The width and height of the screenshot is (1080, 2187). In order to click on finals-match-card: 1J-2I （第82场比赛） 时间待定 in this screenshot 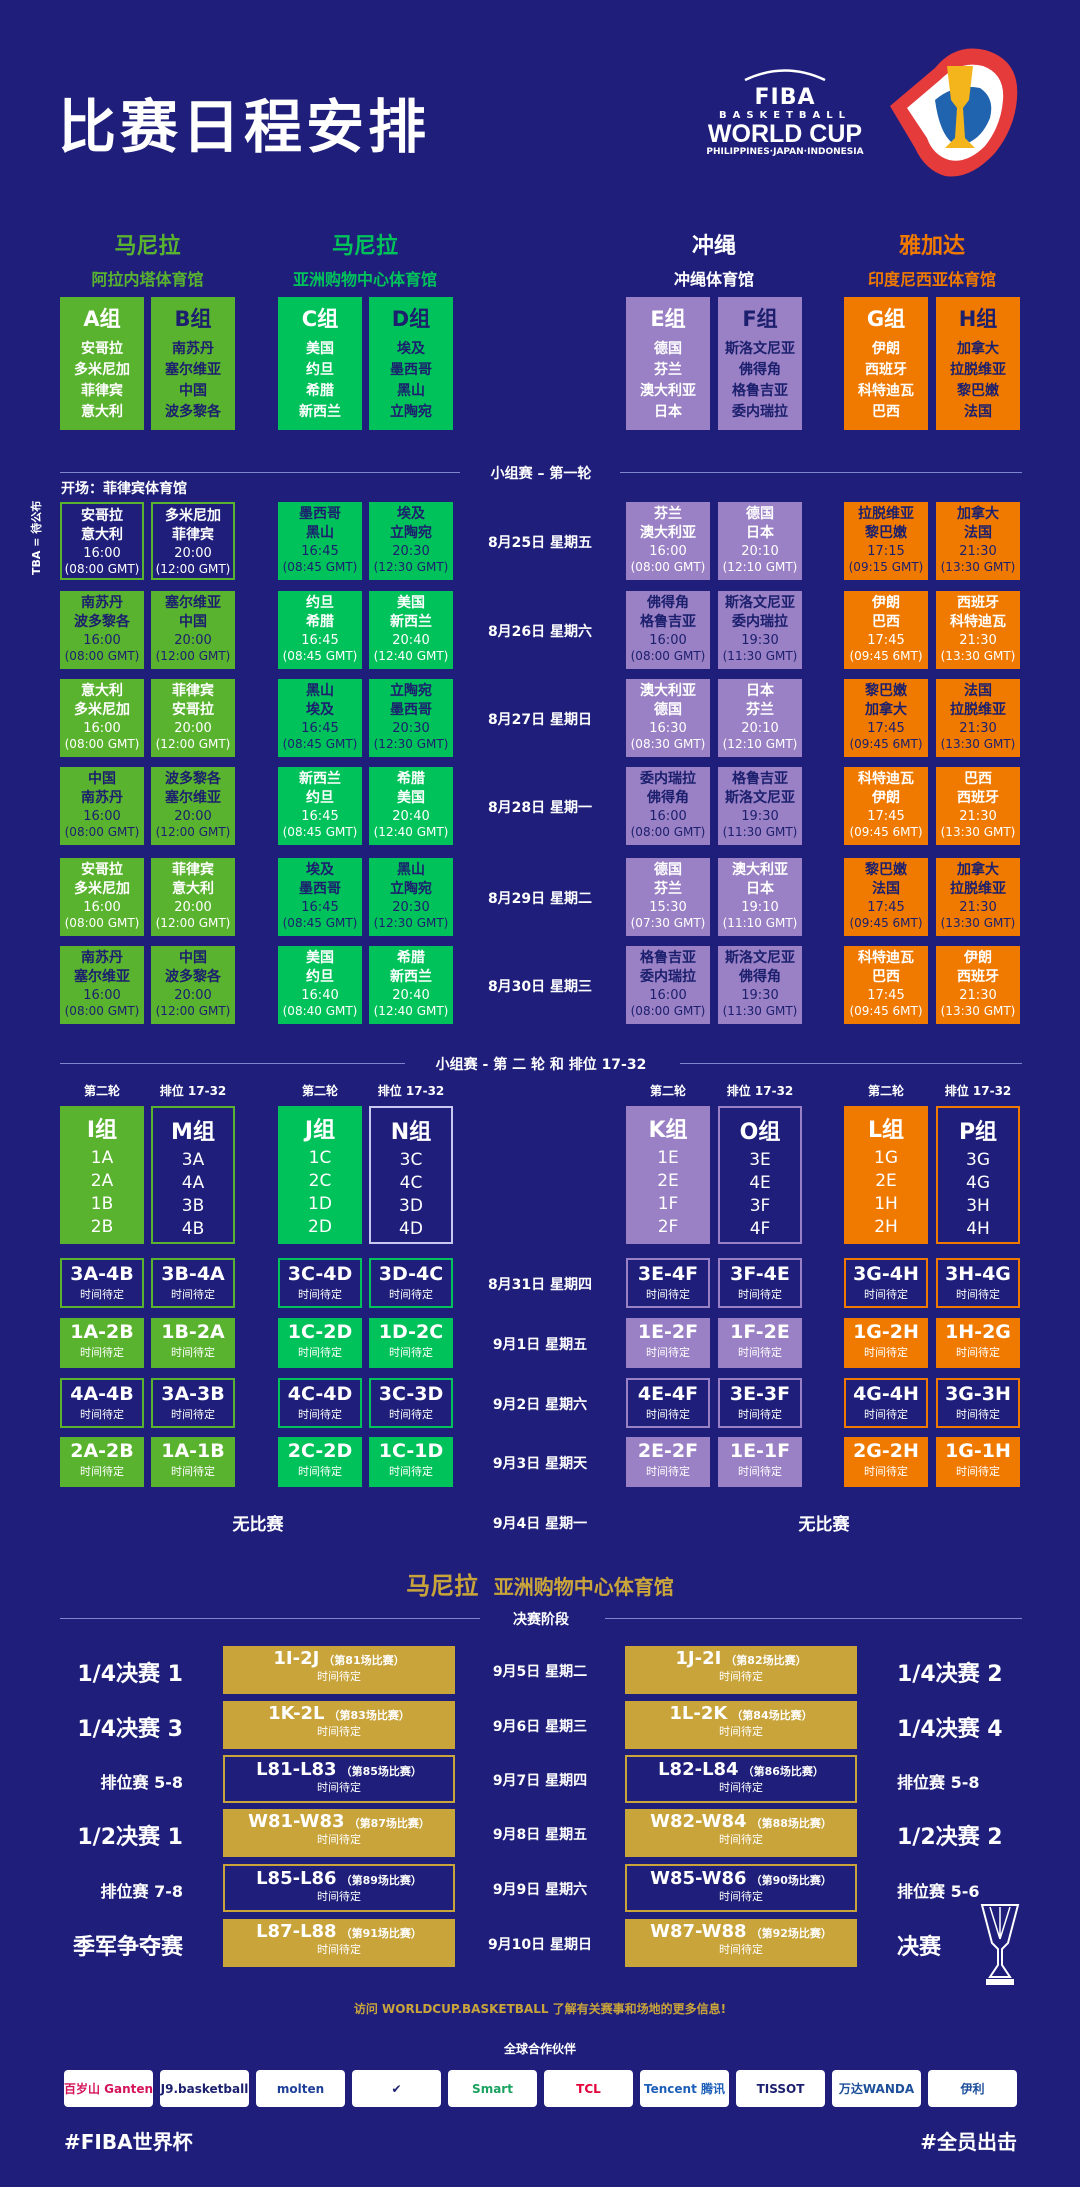, I will do `click(741, 1670)`.